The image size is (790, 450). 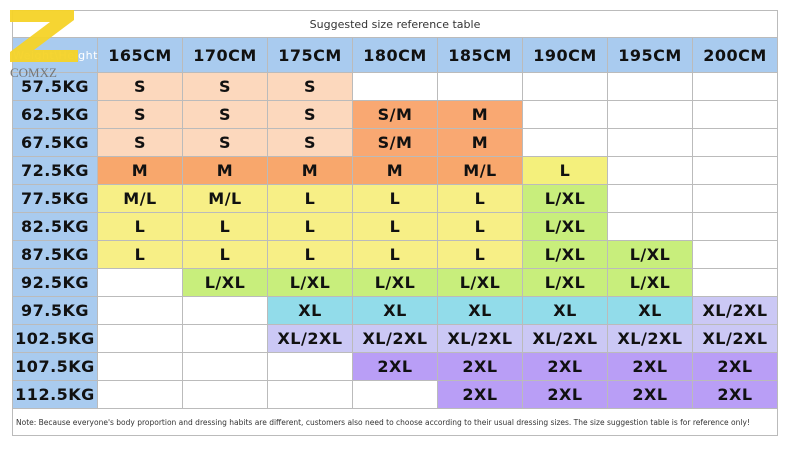 What do you see at coordinates (44, 36) in the screenshot?
I see `logo-mark` at bounding box center [44, 36].